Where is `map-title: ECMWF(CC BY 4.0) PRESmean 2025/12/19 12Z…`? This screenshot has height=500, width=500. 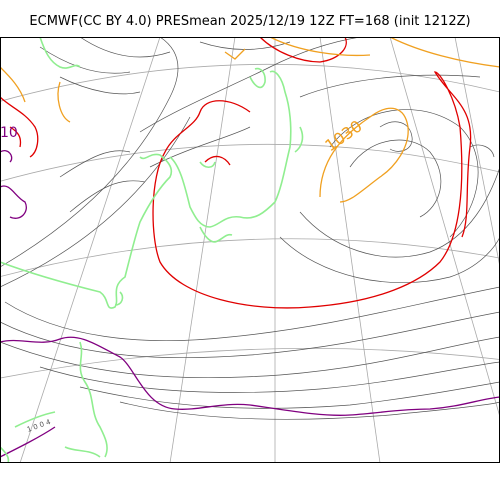
map-title: ECMWF(CC BY 4.0) PRESmean 2025/12/19 12Z… is located at coordinates (250, 21).